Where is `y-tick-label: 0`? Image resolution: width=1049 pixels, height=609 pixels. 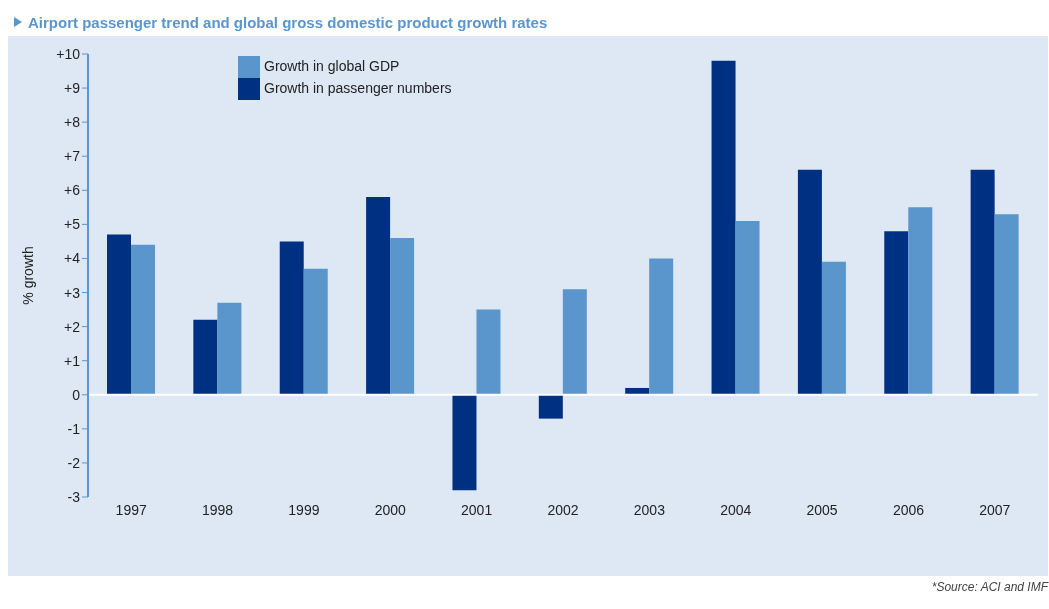
y-tick-label: 0 is located at coordinates (76, 394).